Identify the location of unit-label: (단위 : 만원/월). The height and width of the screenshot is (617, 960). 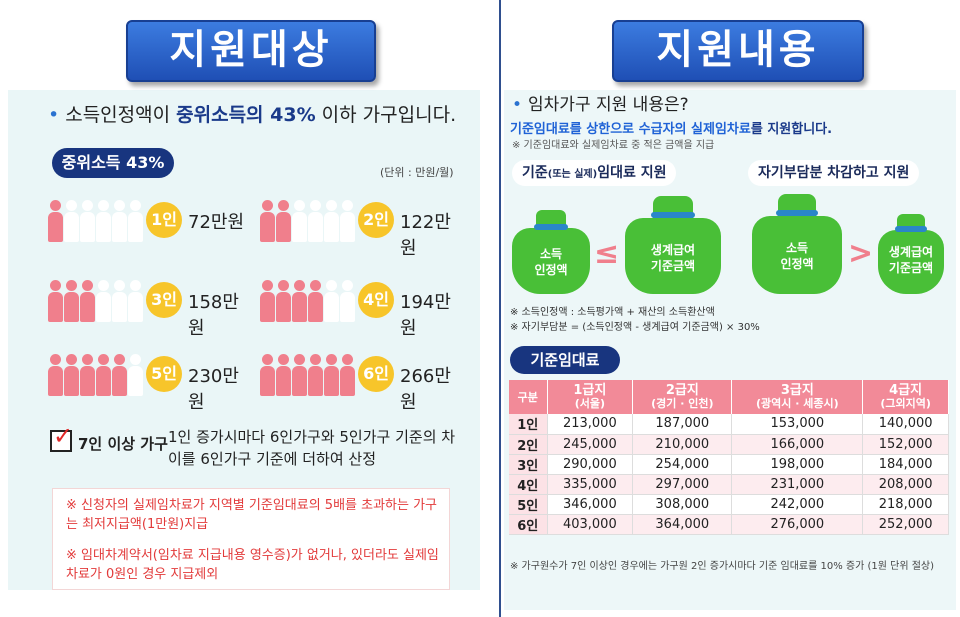
(417, 172).